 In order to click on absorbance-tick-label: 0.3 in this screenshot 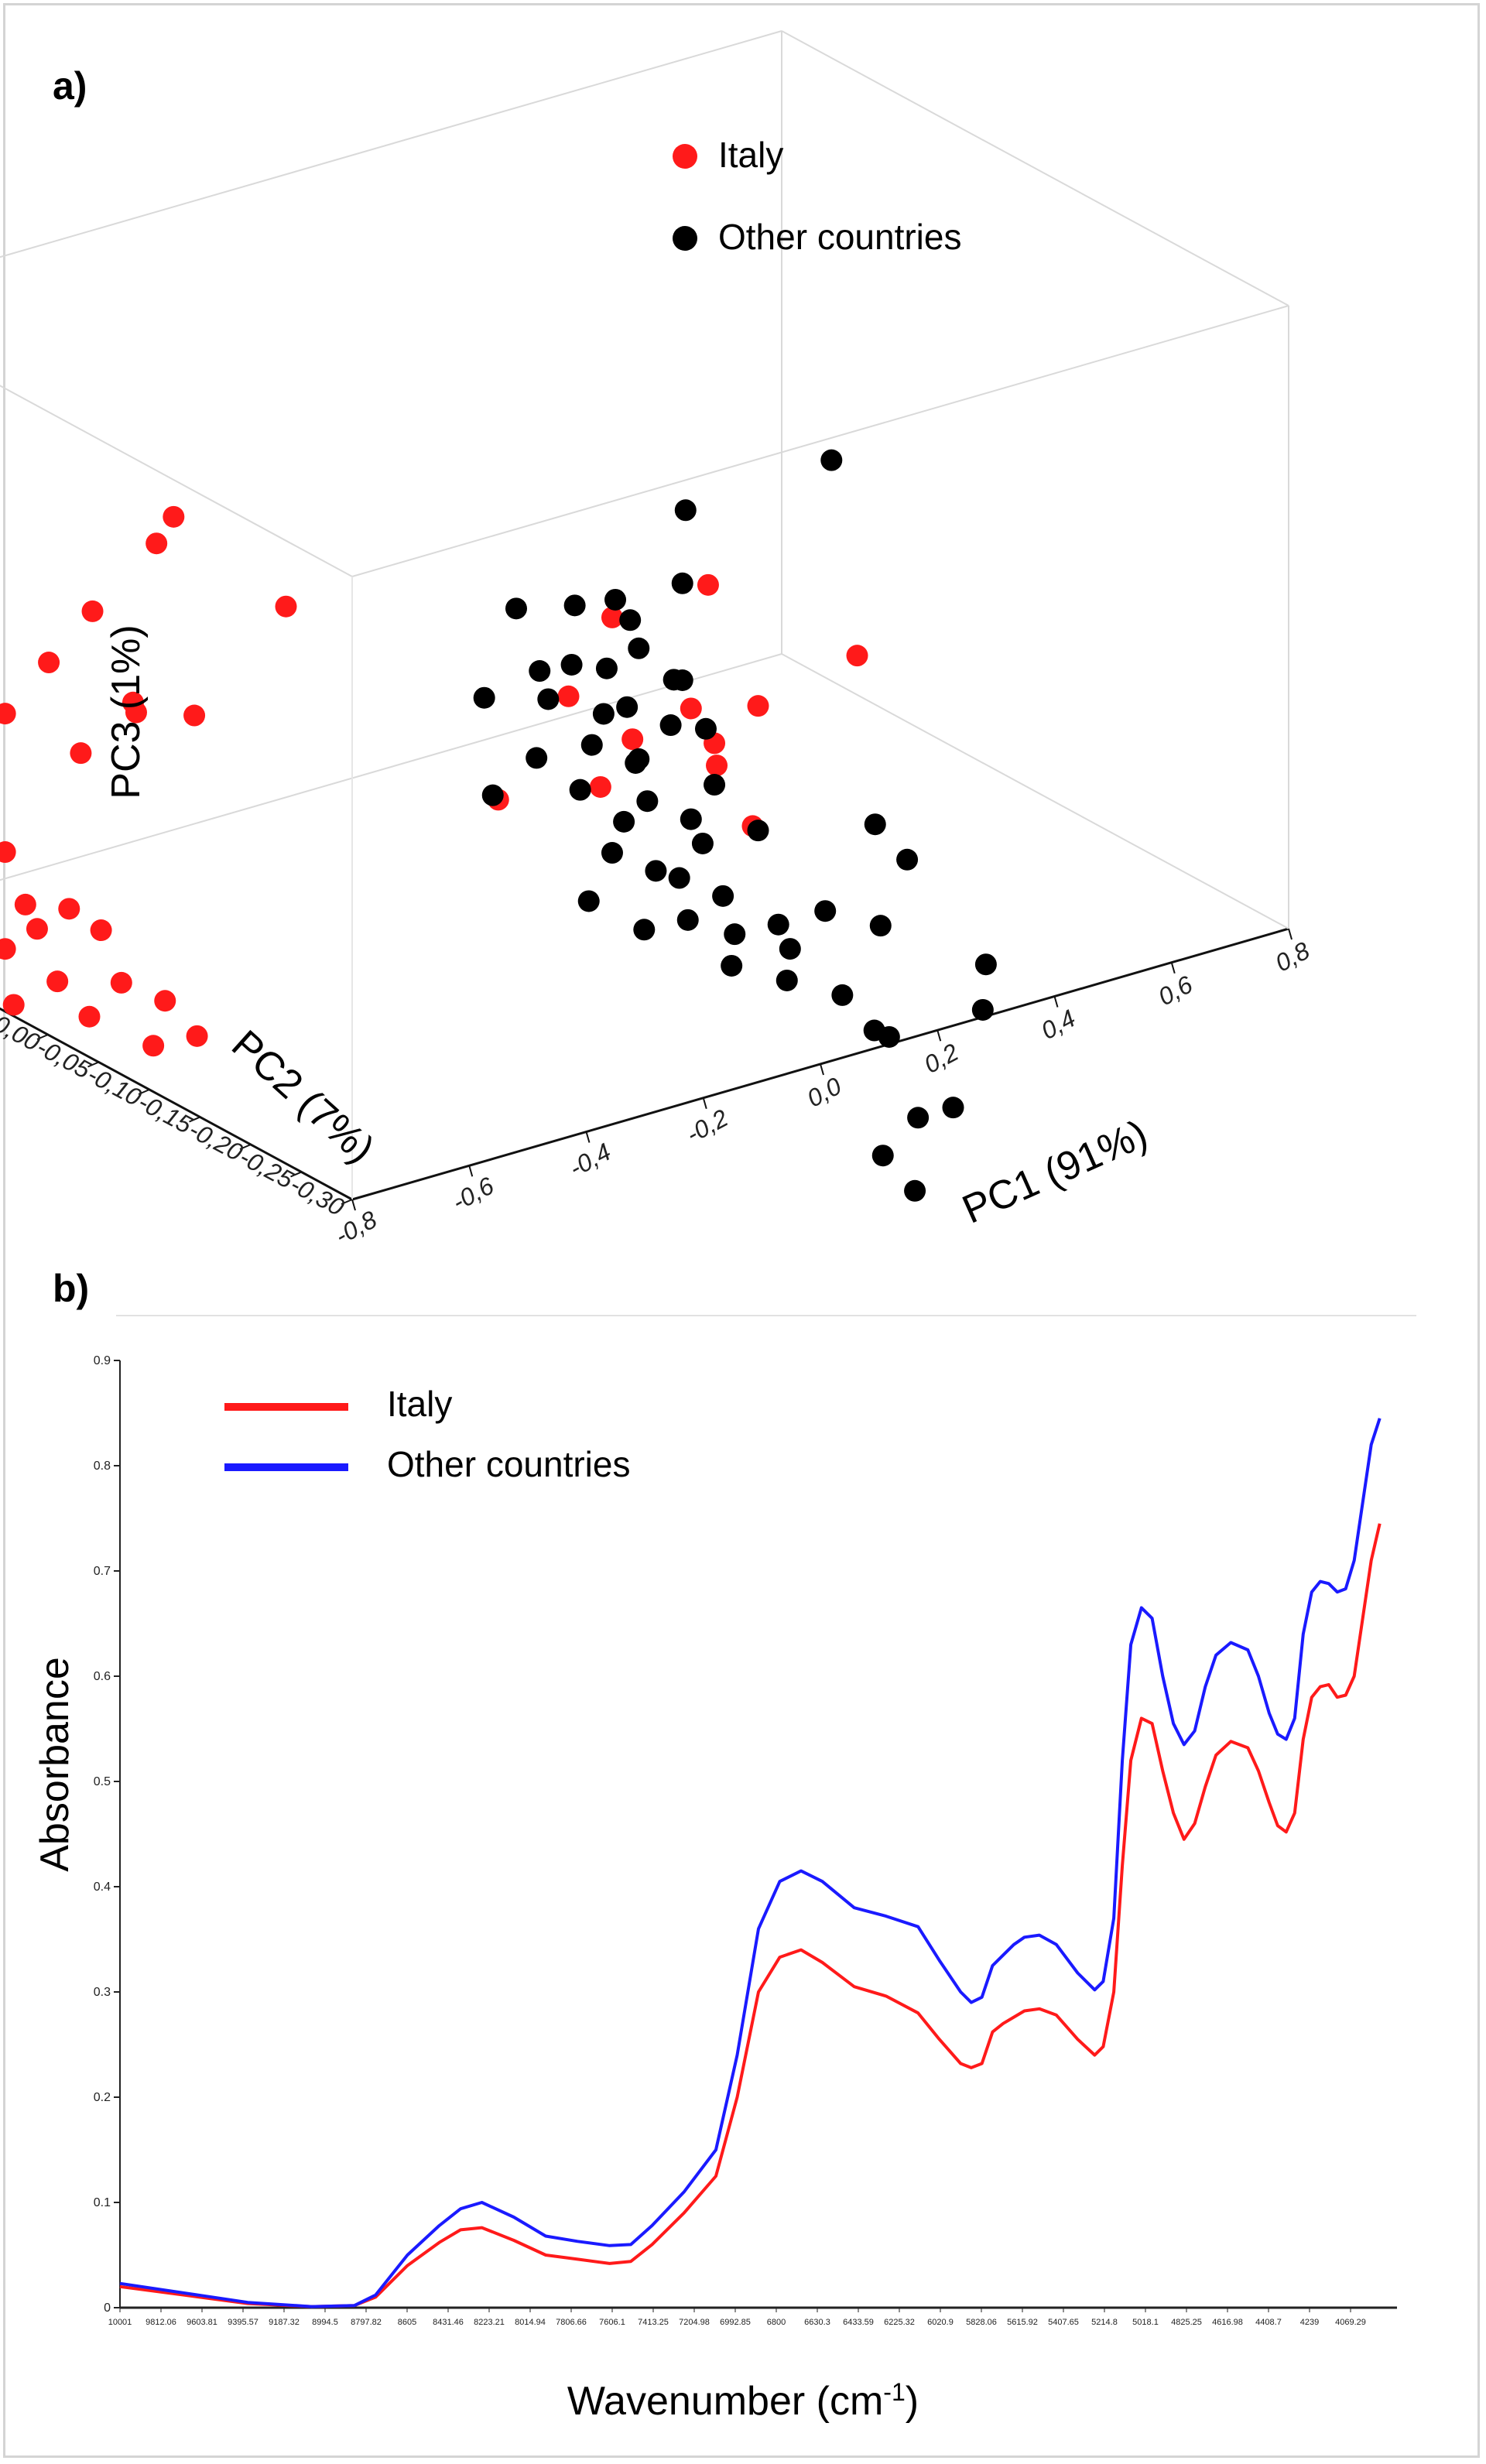, I will do `click(102, 1993)`.